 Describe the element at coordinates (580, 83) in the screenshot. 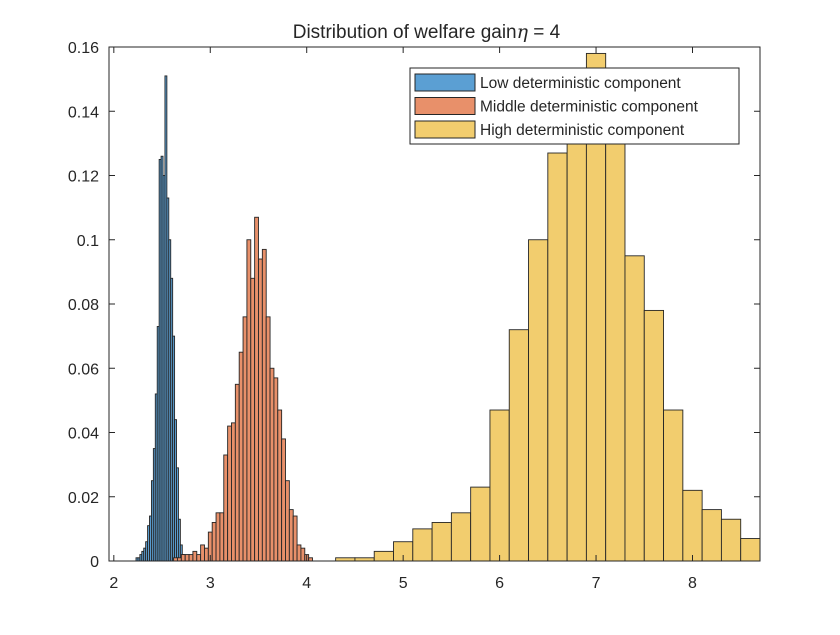

I see `legend-label-low: Low deterministic component` at that location.